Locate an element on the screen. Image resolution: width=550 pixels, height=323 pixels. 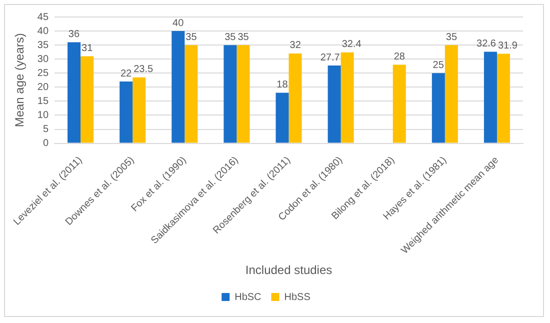
y-tick-label: 45 is located at coordinates (43, 17).